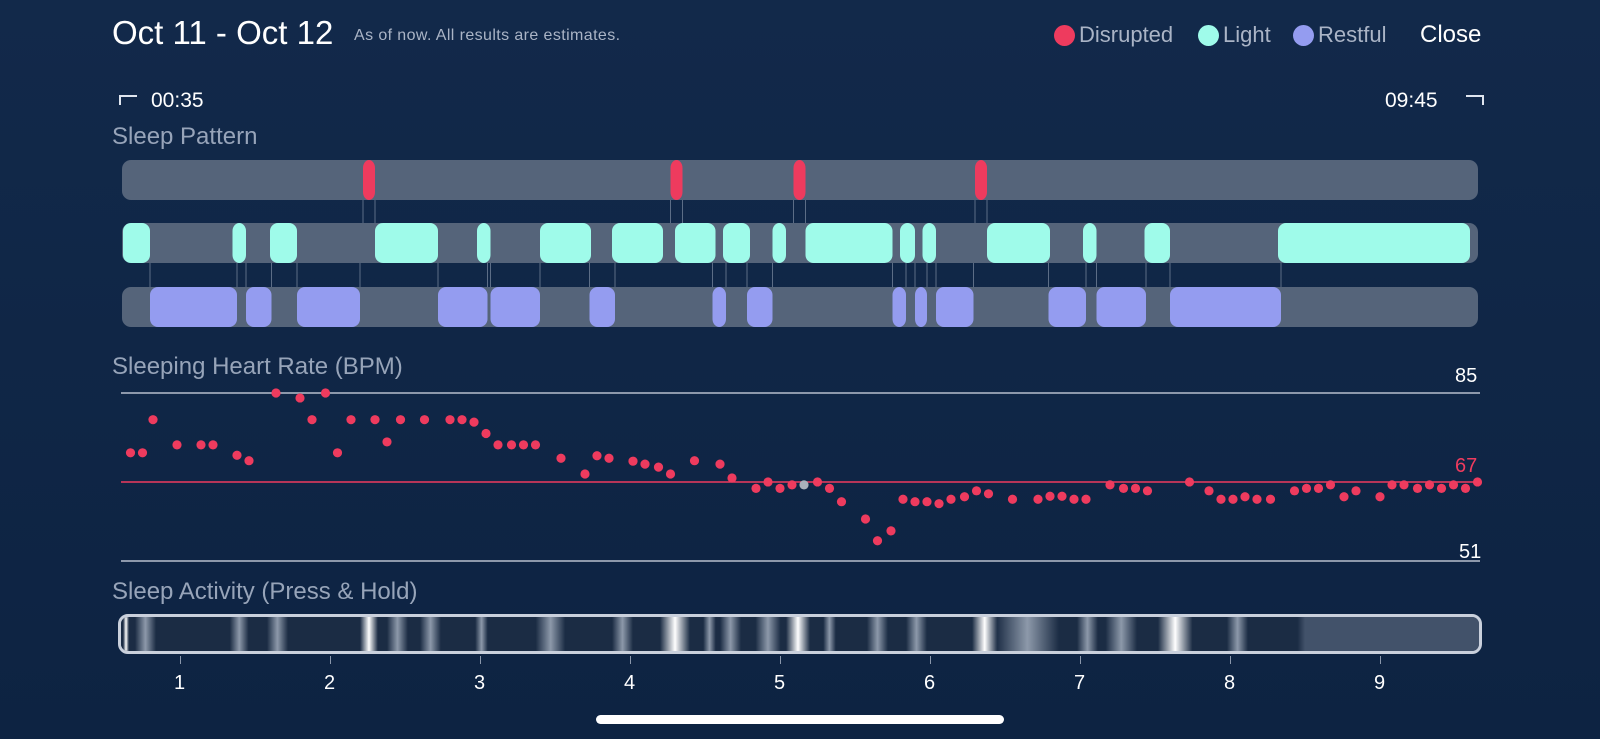  Describe the element at coordinates (480, 683) in the screenshot. I see `x-tick-label: 3` at that location.